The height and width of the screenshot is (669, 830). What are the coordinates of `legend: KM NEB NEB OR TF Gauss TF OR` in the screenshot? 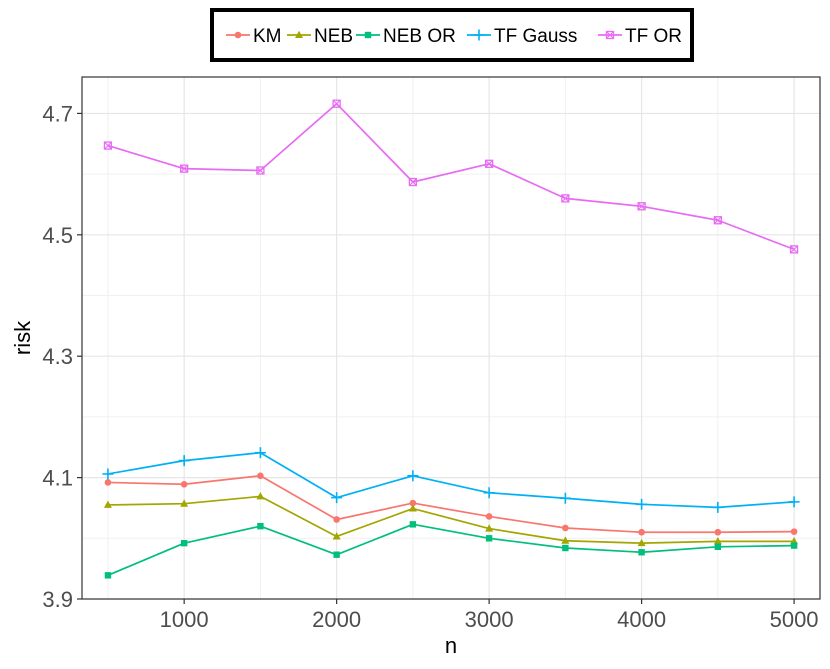 It's located at (452, 35).